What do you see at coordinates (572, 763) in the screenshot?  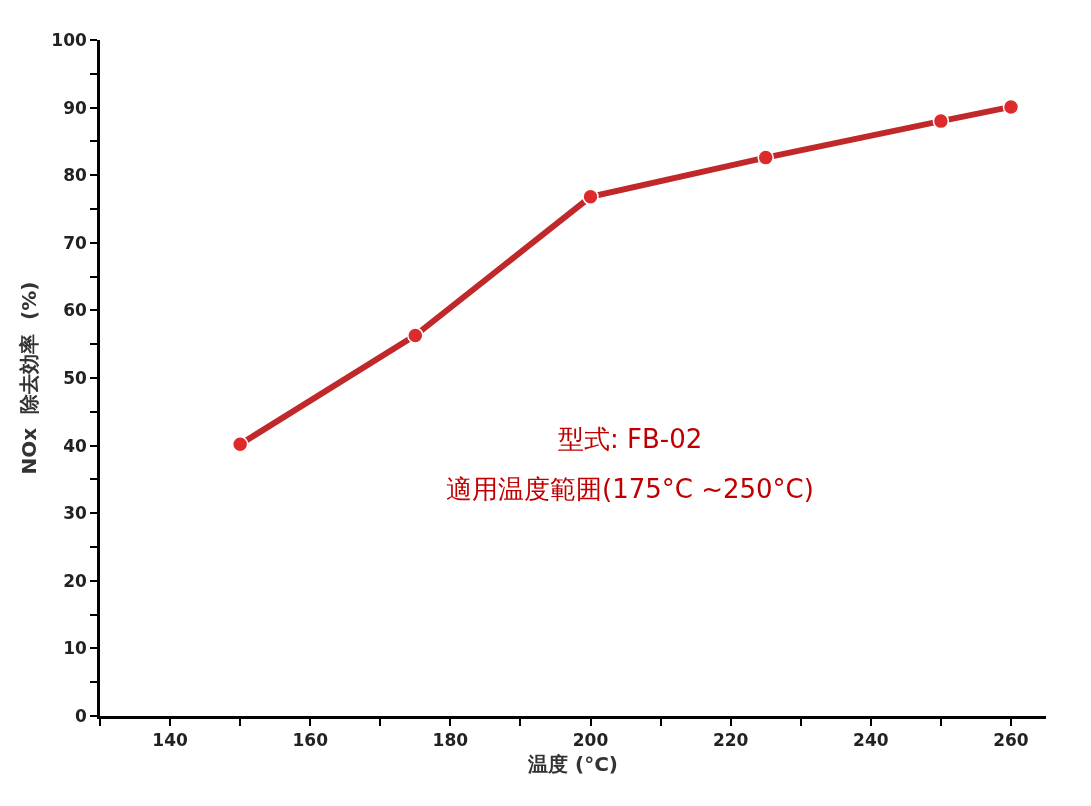 I see `x-axis-title: 温度 (°C)` at bounding box center [572, 763].